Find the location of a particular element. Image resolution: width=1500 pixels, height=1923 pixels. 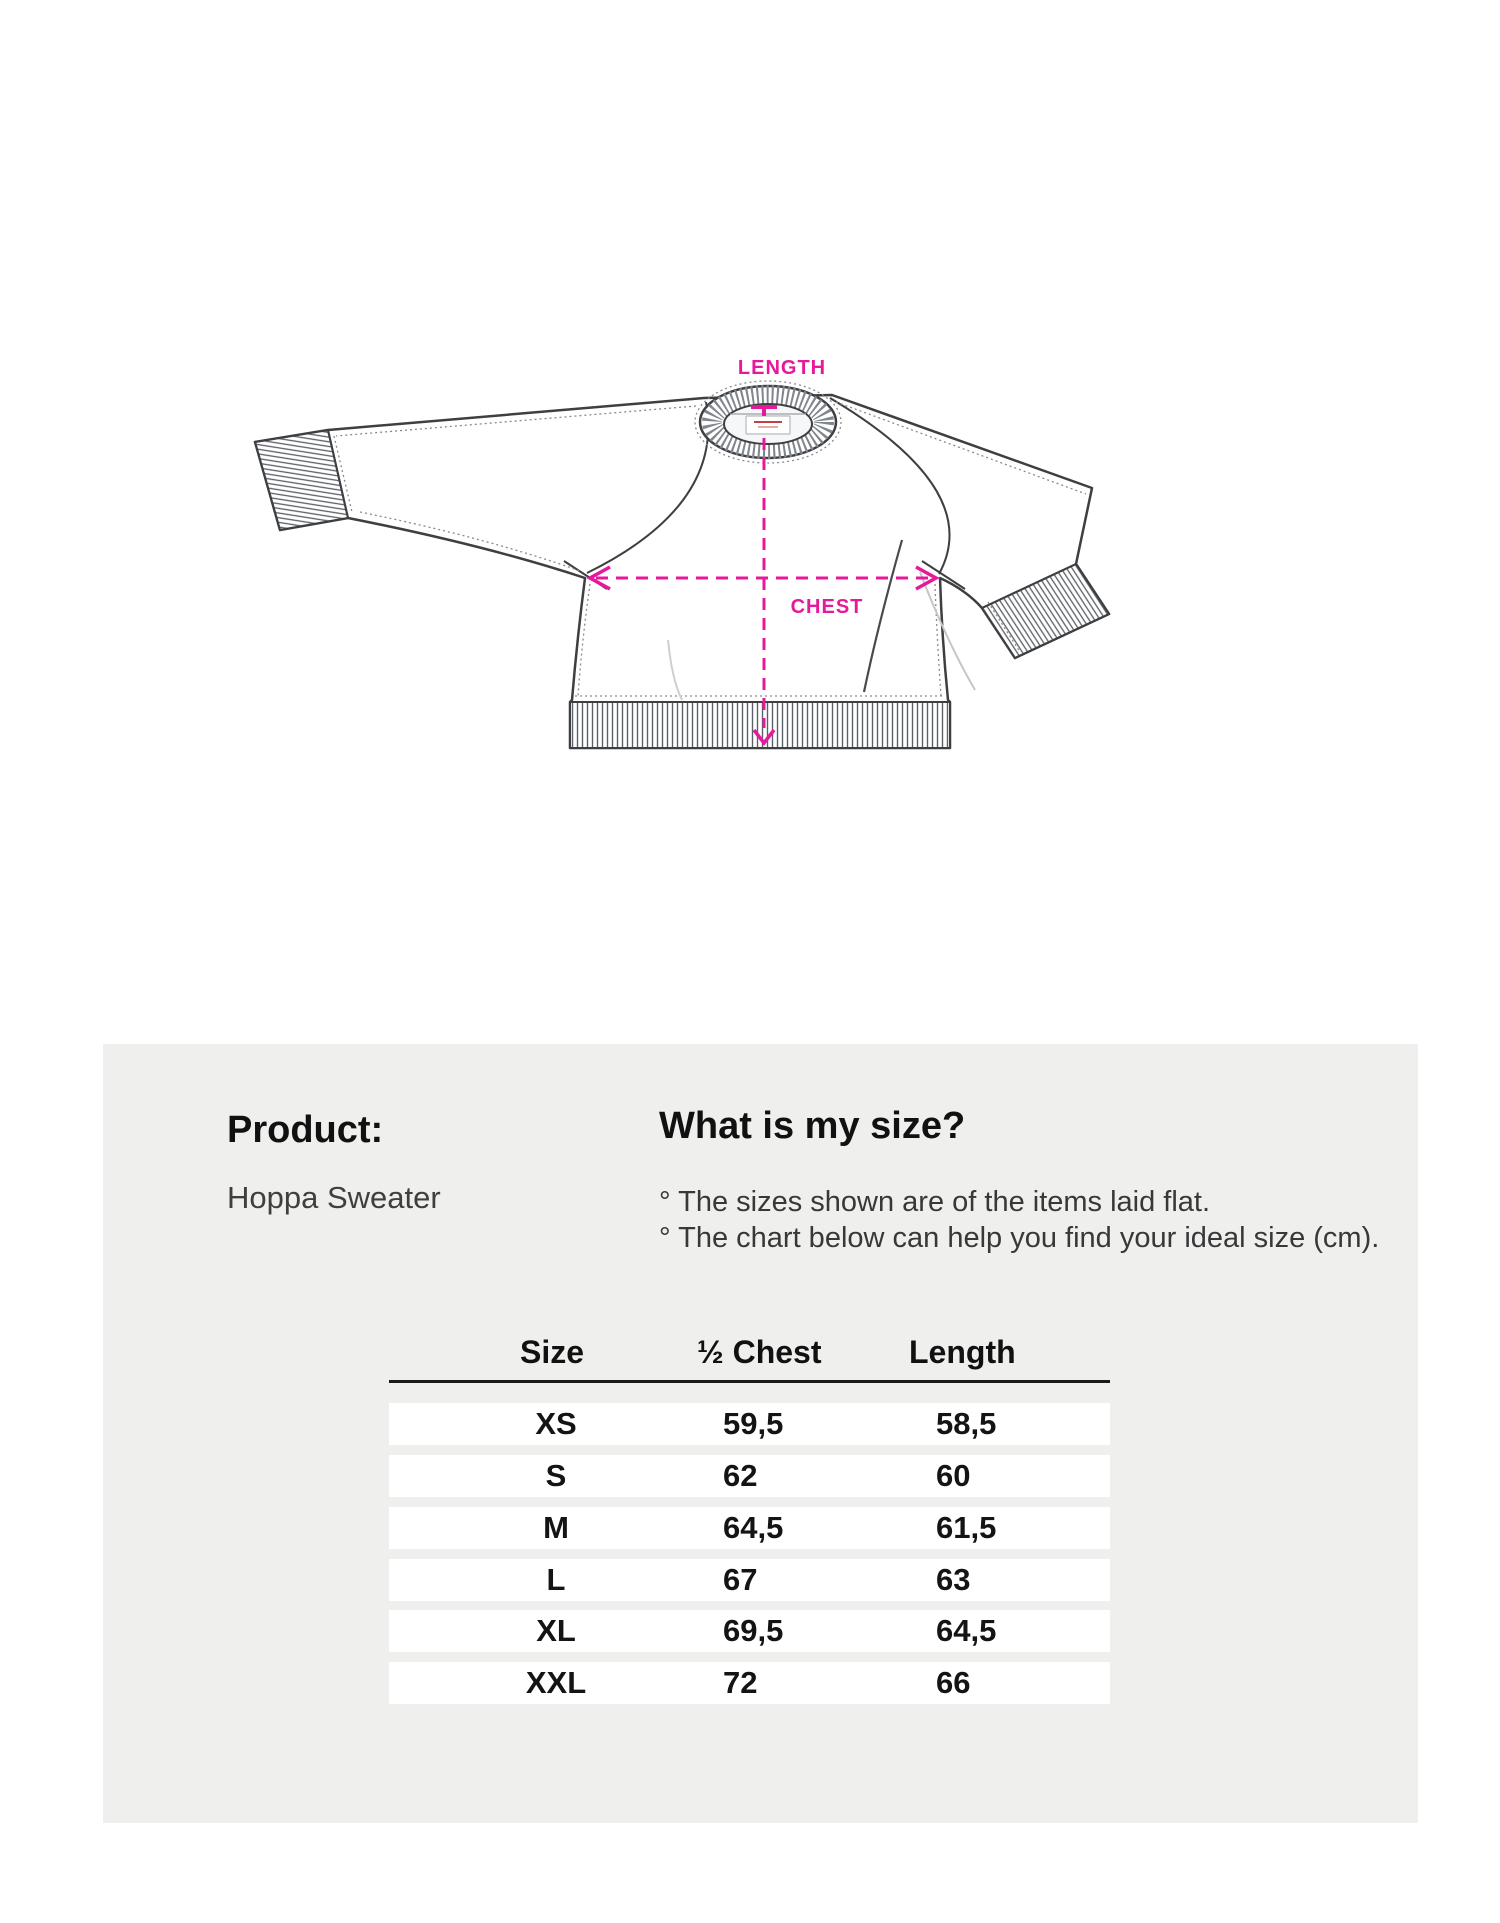

product-name: Hoppa Sweater is located at coordinates (334, 1197).